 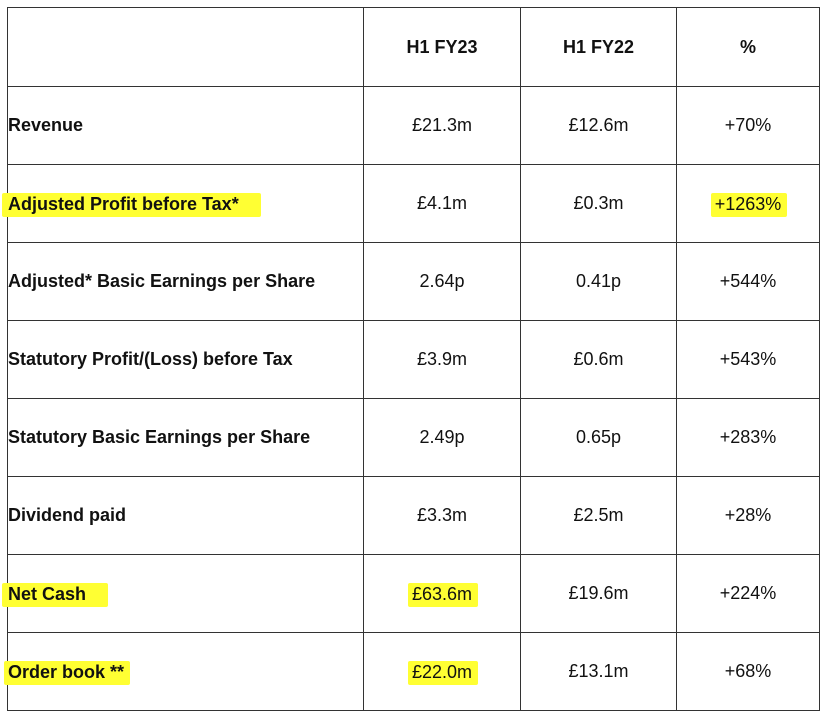 I want to click on h1-fy23-value: £21.3m, so click(x=442, y=125).